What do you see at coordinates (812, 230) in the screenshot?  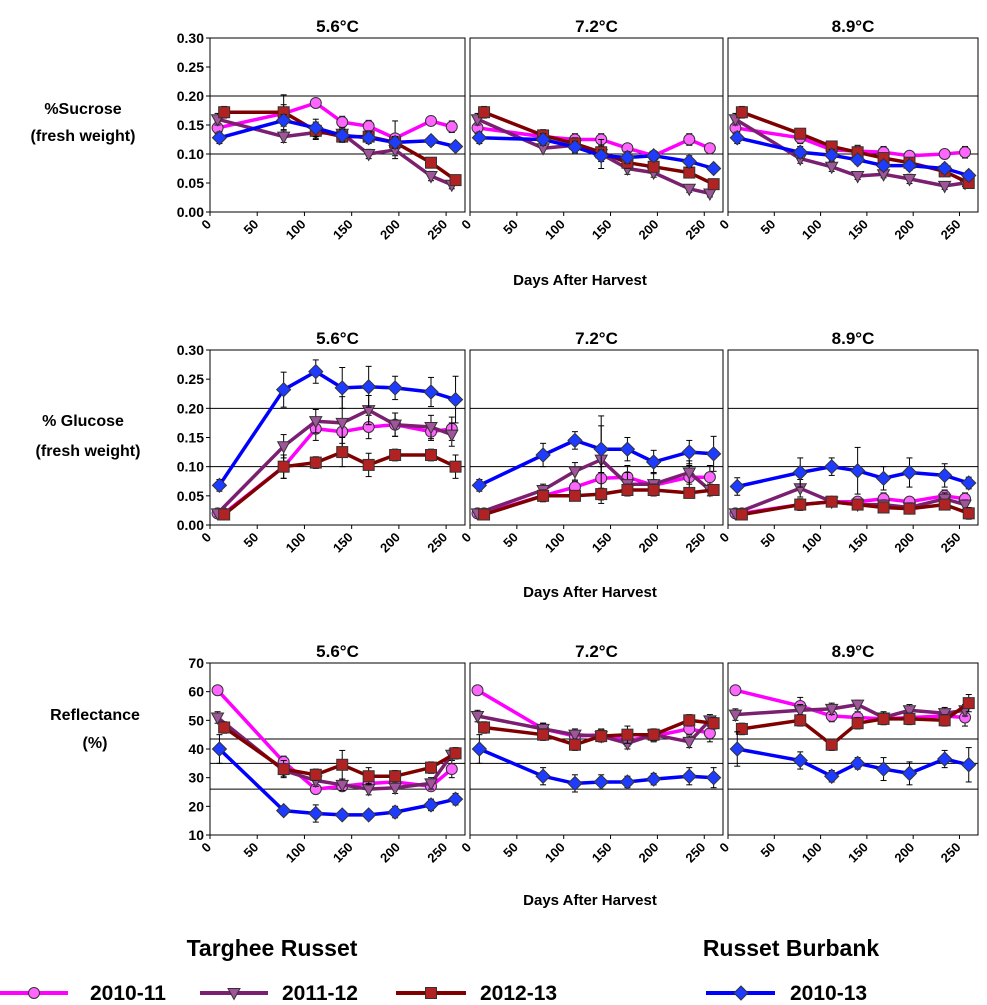 I see `xtick-label-0-2-2: 100` at bounding box center [812, 230].